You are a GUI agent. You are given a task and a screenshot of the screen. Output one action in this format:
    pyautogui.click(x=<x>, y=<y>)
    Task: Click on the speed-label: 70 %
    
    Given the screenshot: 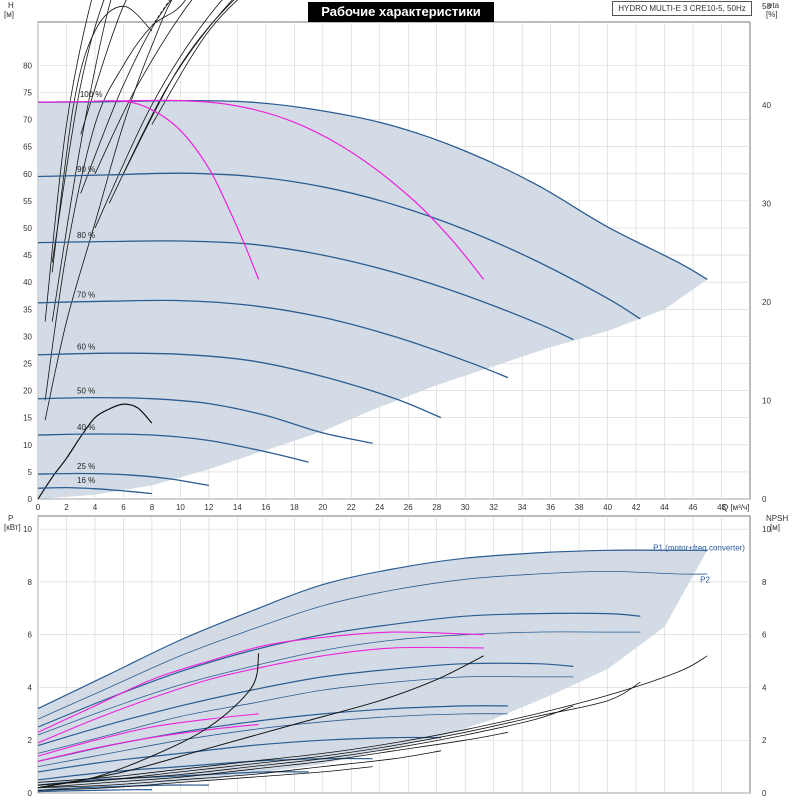 What is the action you would take?
    pyautogui.click(x=86, y=295)
    